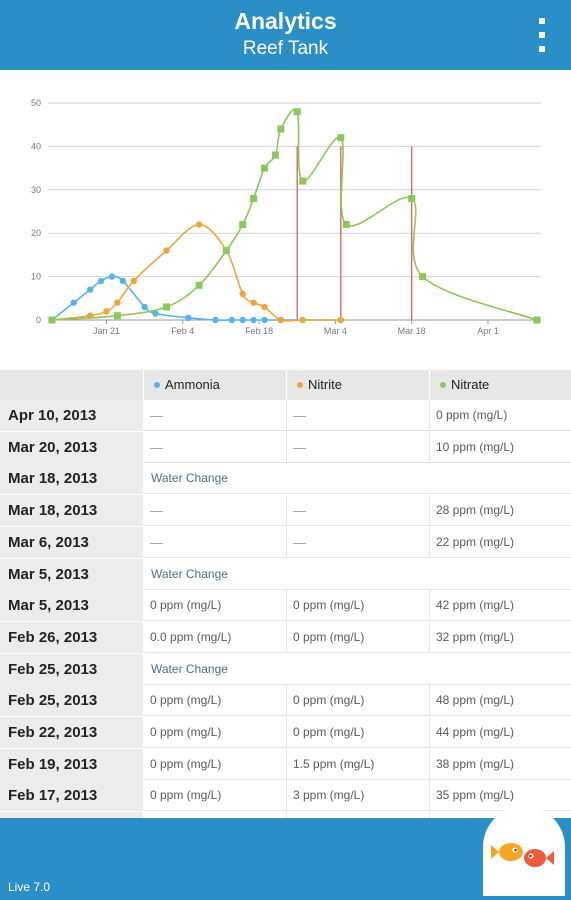 The image size is (571, 900). Describe the element at coordinates (106, 331) in the screenshot. I see `x-tick-label: Jan 21` at that location.